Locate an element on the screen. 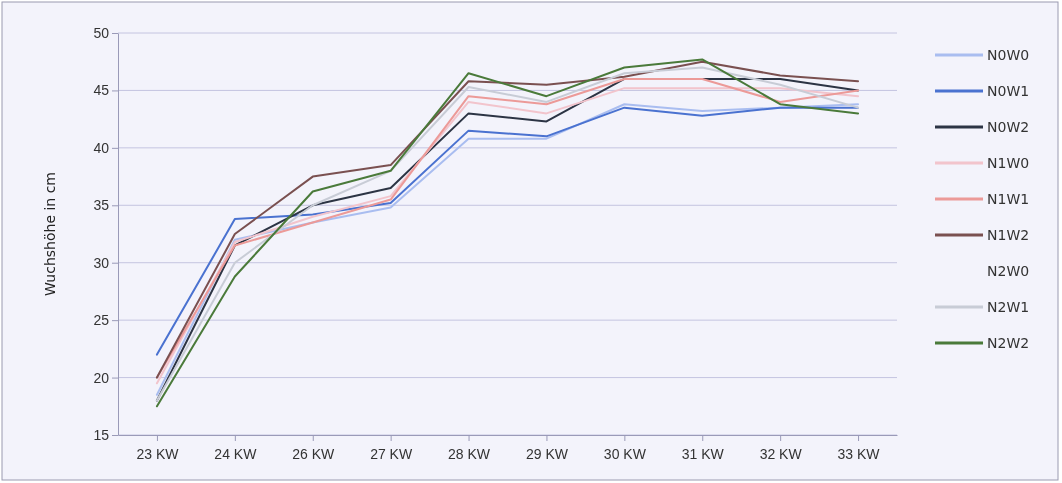 This screenshot has width=1062, height=483. legend-label: N1W1 is located at coordinates (1008, 199).